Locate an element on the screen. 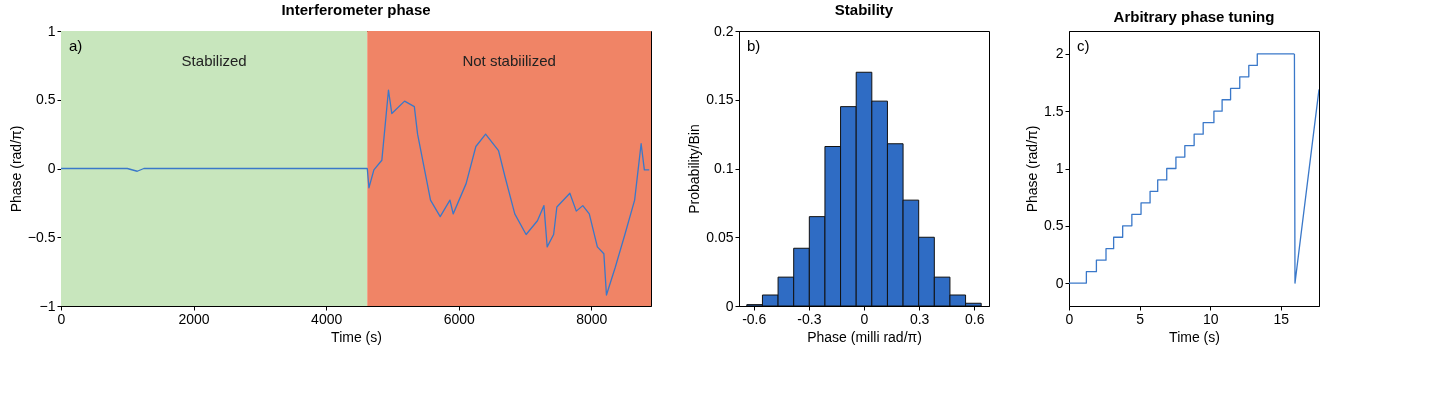 The height and width of the screenshot is (393, 1444). x-tick-label: 0.6 is located at coordinates (975, 318).